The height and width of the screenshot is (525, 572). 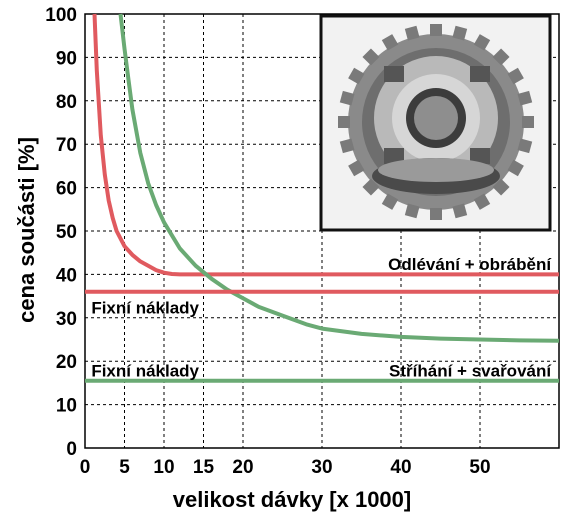 I want to click on x-tick-label: 5, so click(x=124, y=467).